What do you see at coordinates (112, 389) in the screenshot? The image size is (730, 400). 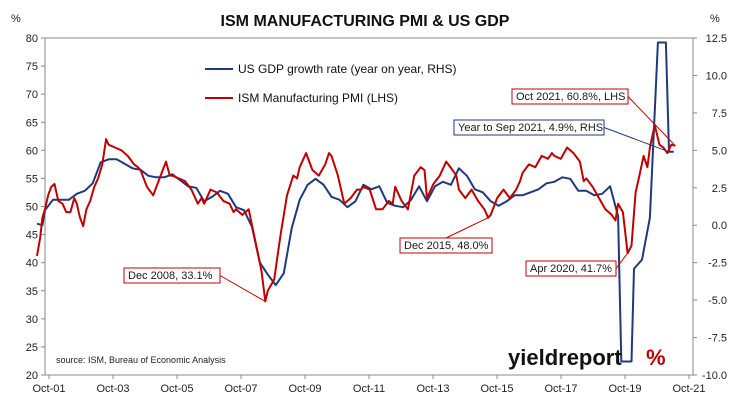 I see `x-tick-label: Oct-03` at bounding box center [112, 389].